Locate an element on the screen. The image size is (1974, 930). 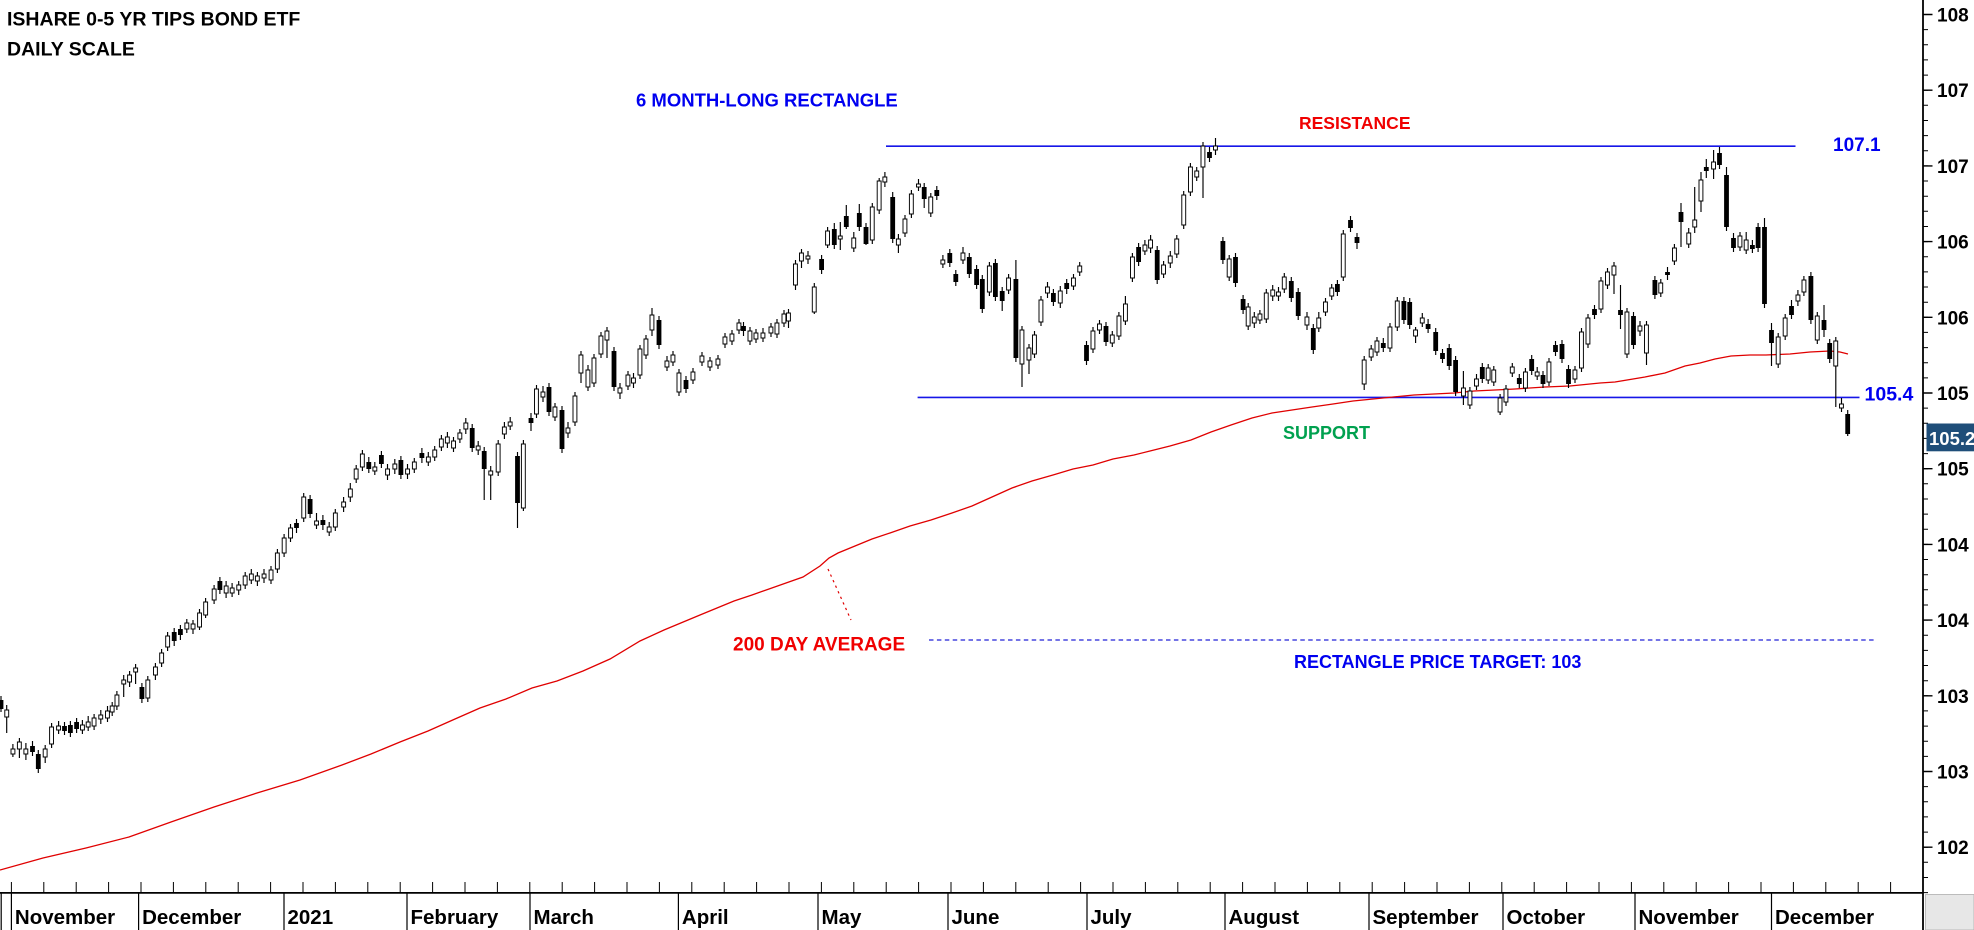
svg-text: 6 MONTH-LONG RECTANGLE is located at coordinates (767, 100).